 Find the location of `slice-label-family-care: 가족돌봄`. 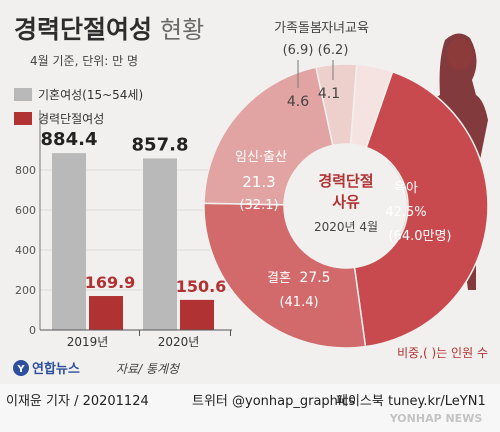

slice-label-family-care: 가족돌봄 is located at coordinates (298, 28).